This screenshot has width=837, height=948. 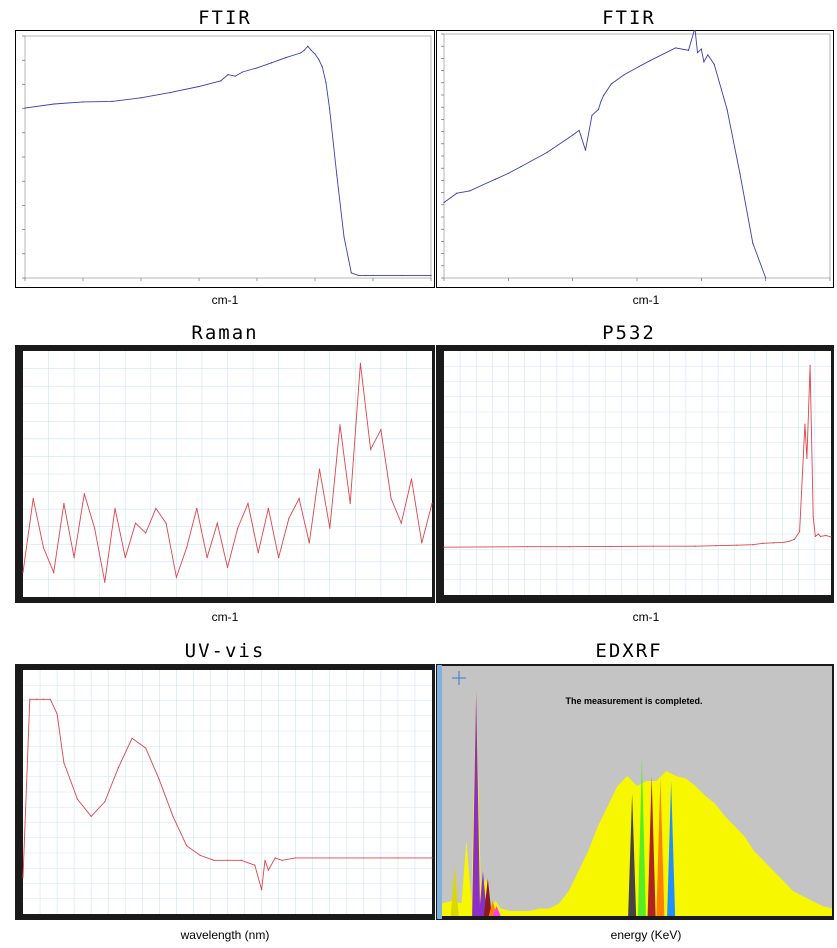 I want to click on p532-chart, so click(x=635, y=474).